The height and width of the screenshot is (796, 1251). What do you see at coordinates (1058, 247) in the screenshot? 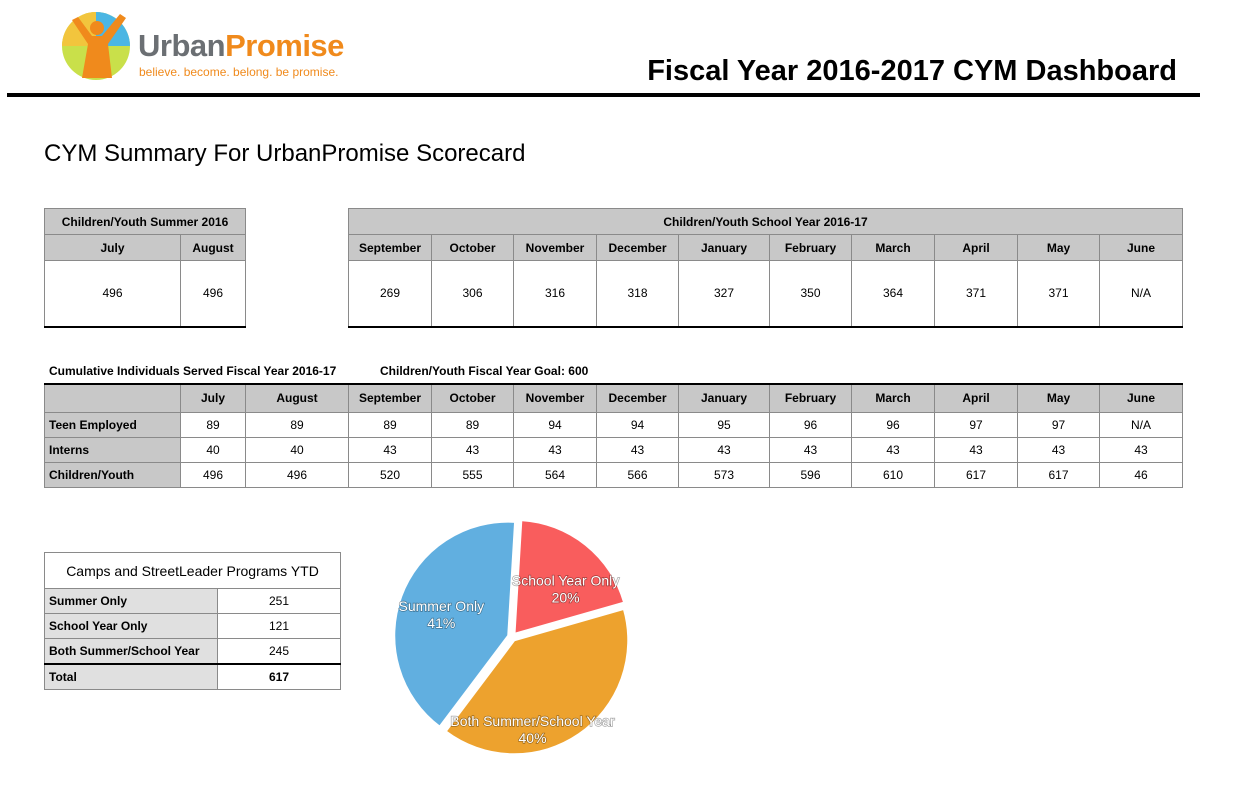
I see `school-month: May` at bounding box center [1058, 247].